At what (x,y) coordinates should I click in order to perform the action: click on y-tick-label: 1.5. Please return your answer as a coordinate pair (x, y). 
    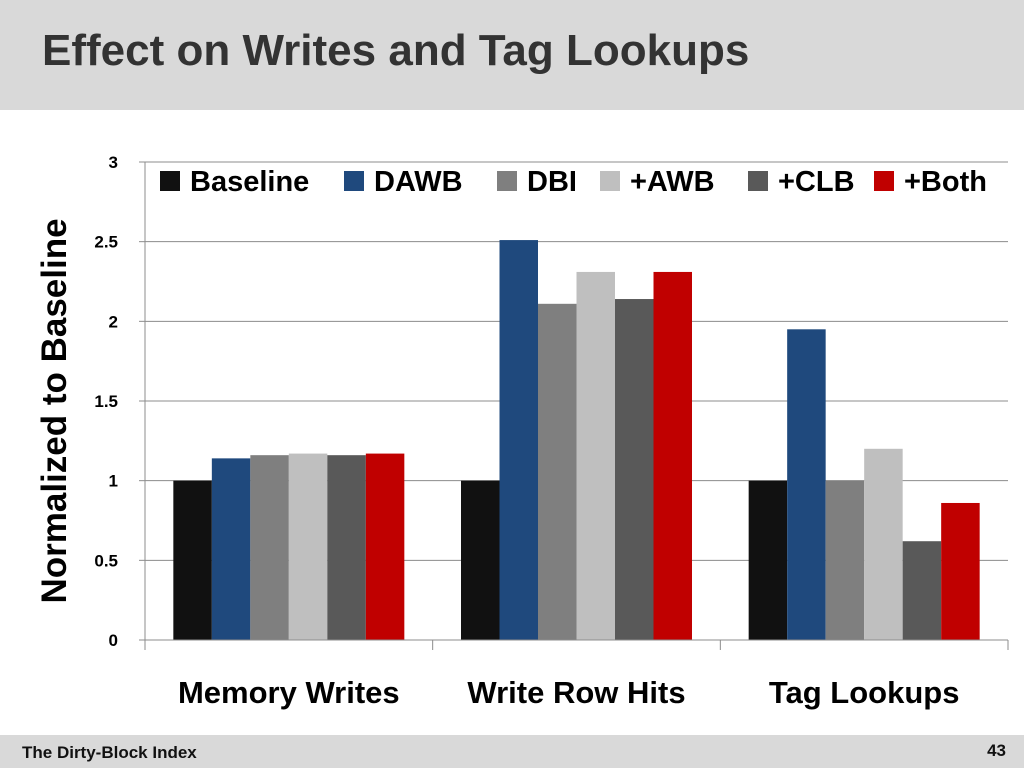
    Looking at the image, I should click on (106, 401).